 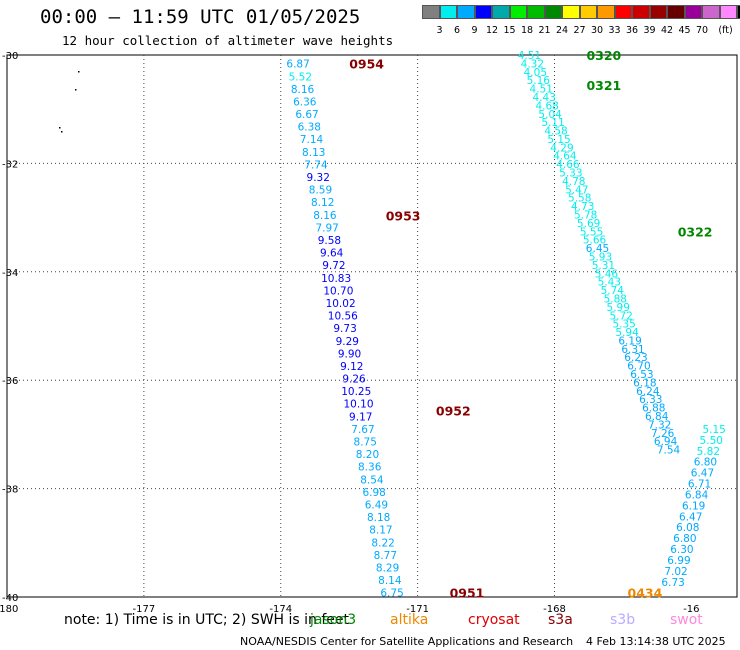 What do you see at coordinates (366, 64) in the screenshot?
I see `track-time-label: 0954` at bounding box center [366, 64].